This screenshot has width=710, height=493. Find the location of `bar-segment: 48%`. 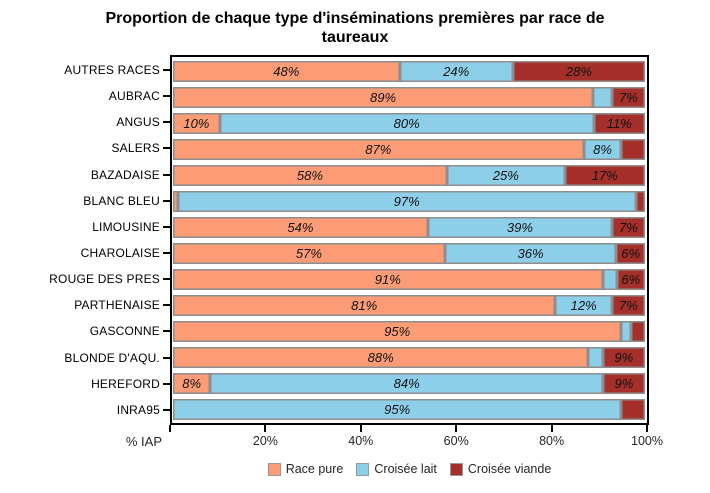

bar-segment: 48% is located at coordinates (286, 71).